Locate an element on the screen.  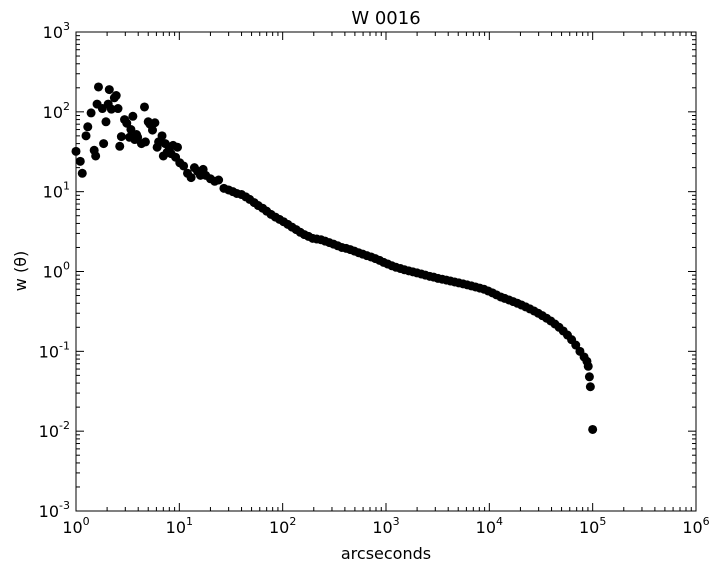
y-axis-label: w (θ) is located at coordinates (20, 271).